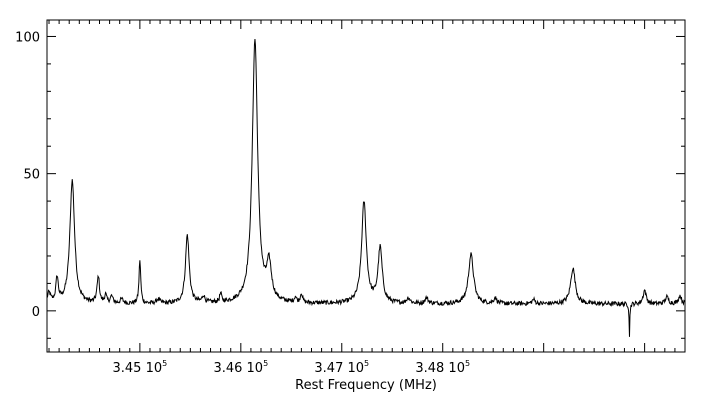  Describe the element at coordinates (227, 368) in the screenshot. I see `x-tick-mantissa: 3.46` at that location.